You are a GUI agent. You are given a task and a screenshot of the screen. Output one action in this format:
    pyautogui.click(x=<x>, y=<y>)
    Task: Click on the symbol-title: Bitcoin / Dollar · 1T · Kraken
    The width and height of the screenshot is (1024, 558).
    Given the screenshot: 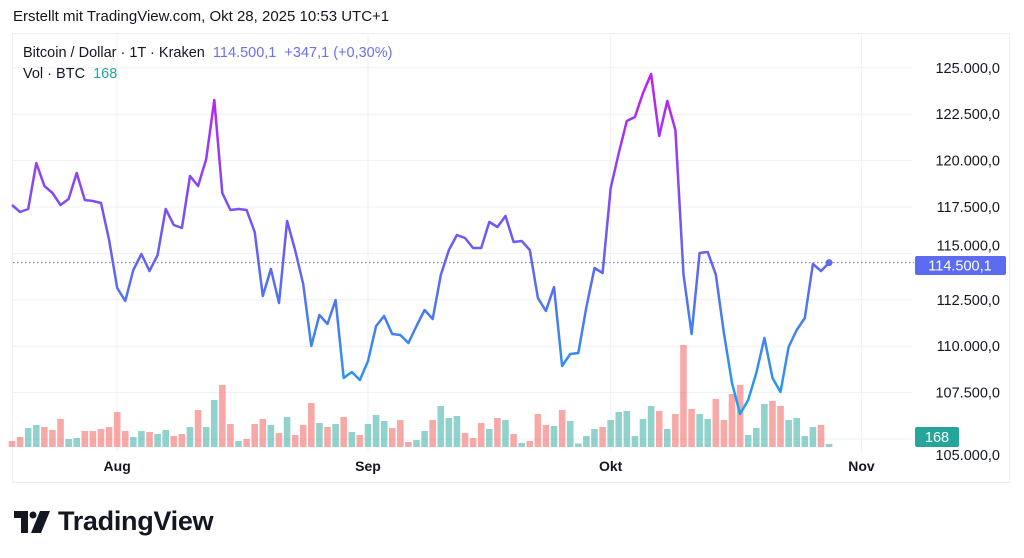 What is the action you would take?
    pyautogui.click(x=114, y=53)
    